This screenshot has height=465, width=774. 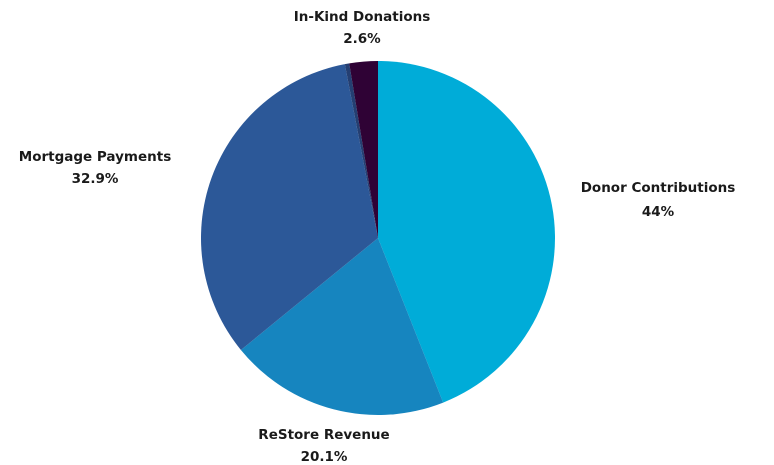 What do you see at coordinates (658, 212) in the screenshot?
I see `slice-value-donor-contributions: 44%` at bounding box center [658, 212].